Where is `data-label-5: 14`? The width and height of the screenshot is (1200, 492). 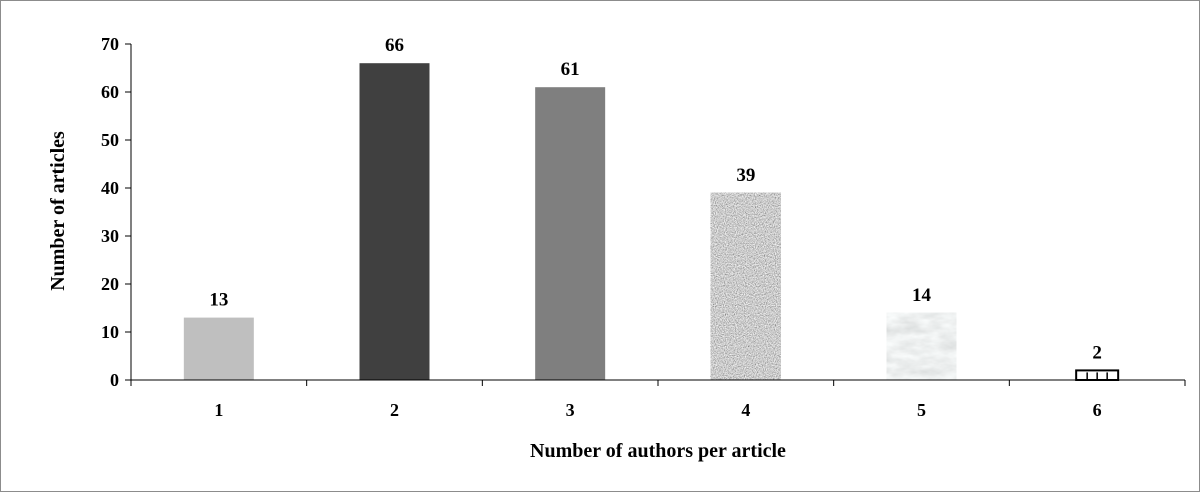
data-label-5: 14 is located at coordinates (922, 295).